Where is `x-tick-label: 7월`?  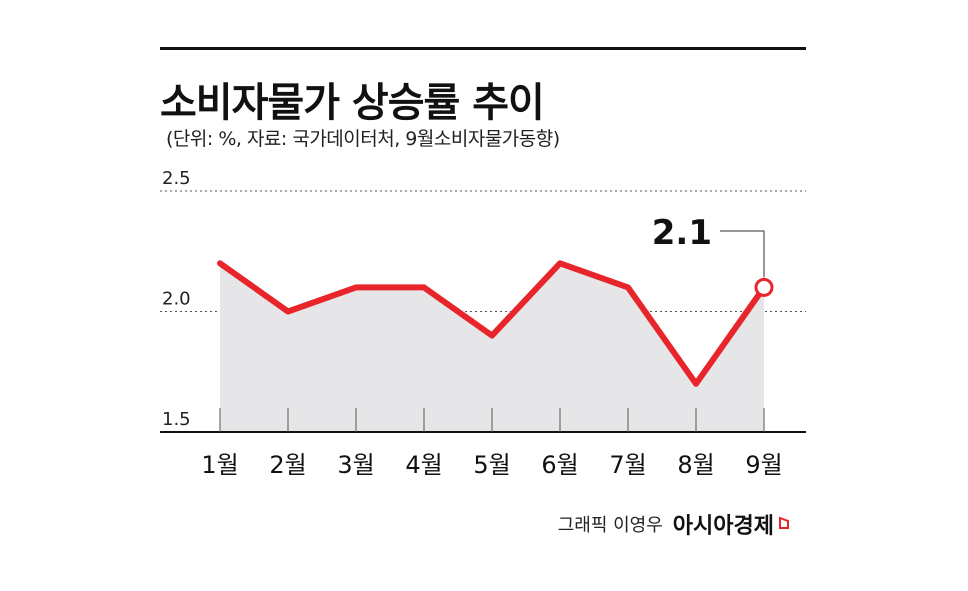 x-tick-label: 7월 is located at coordinates (627, 465).